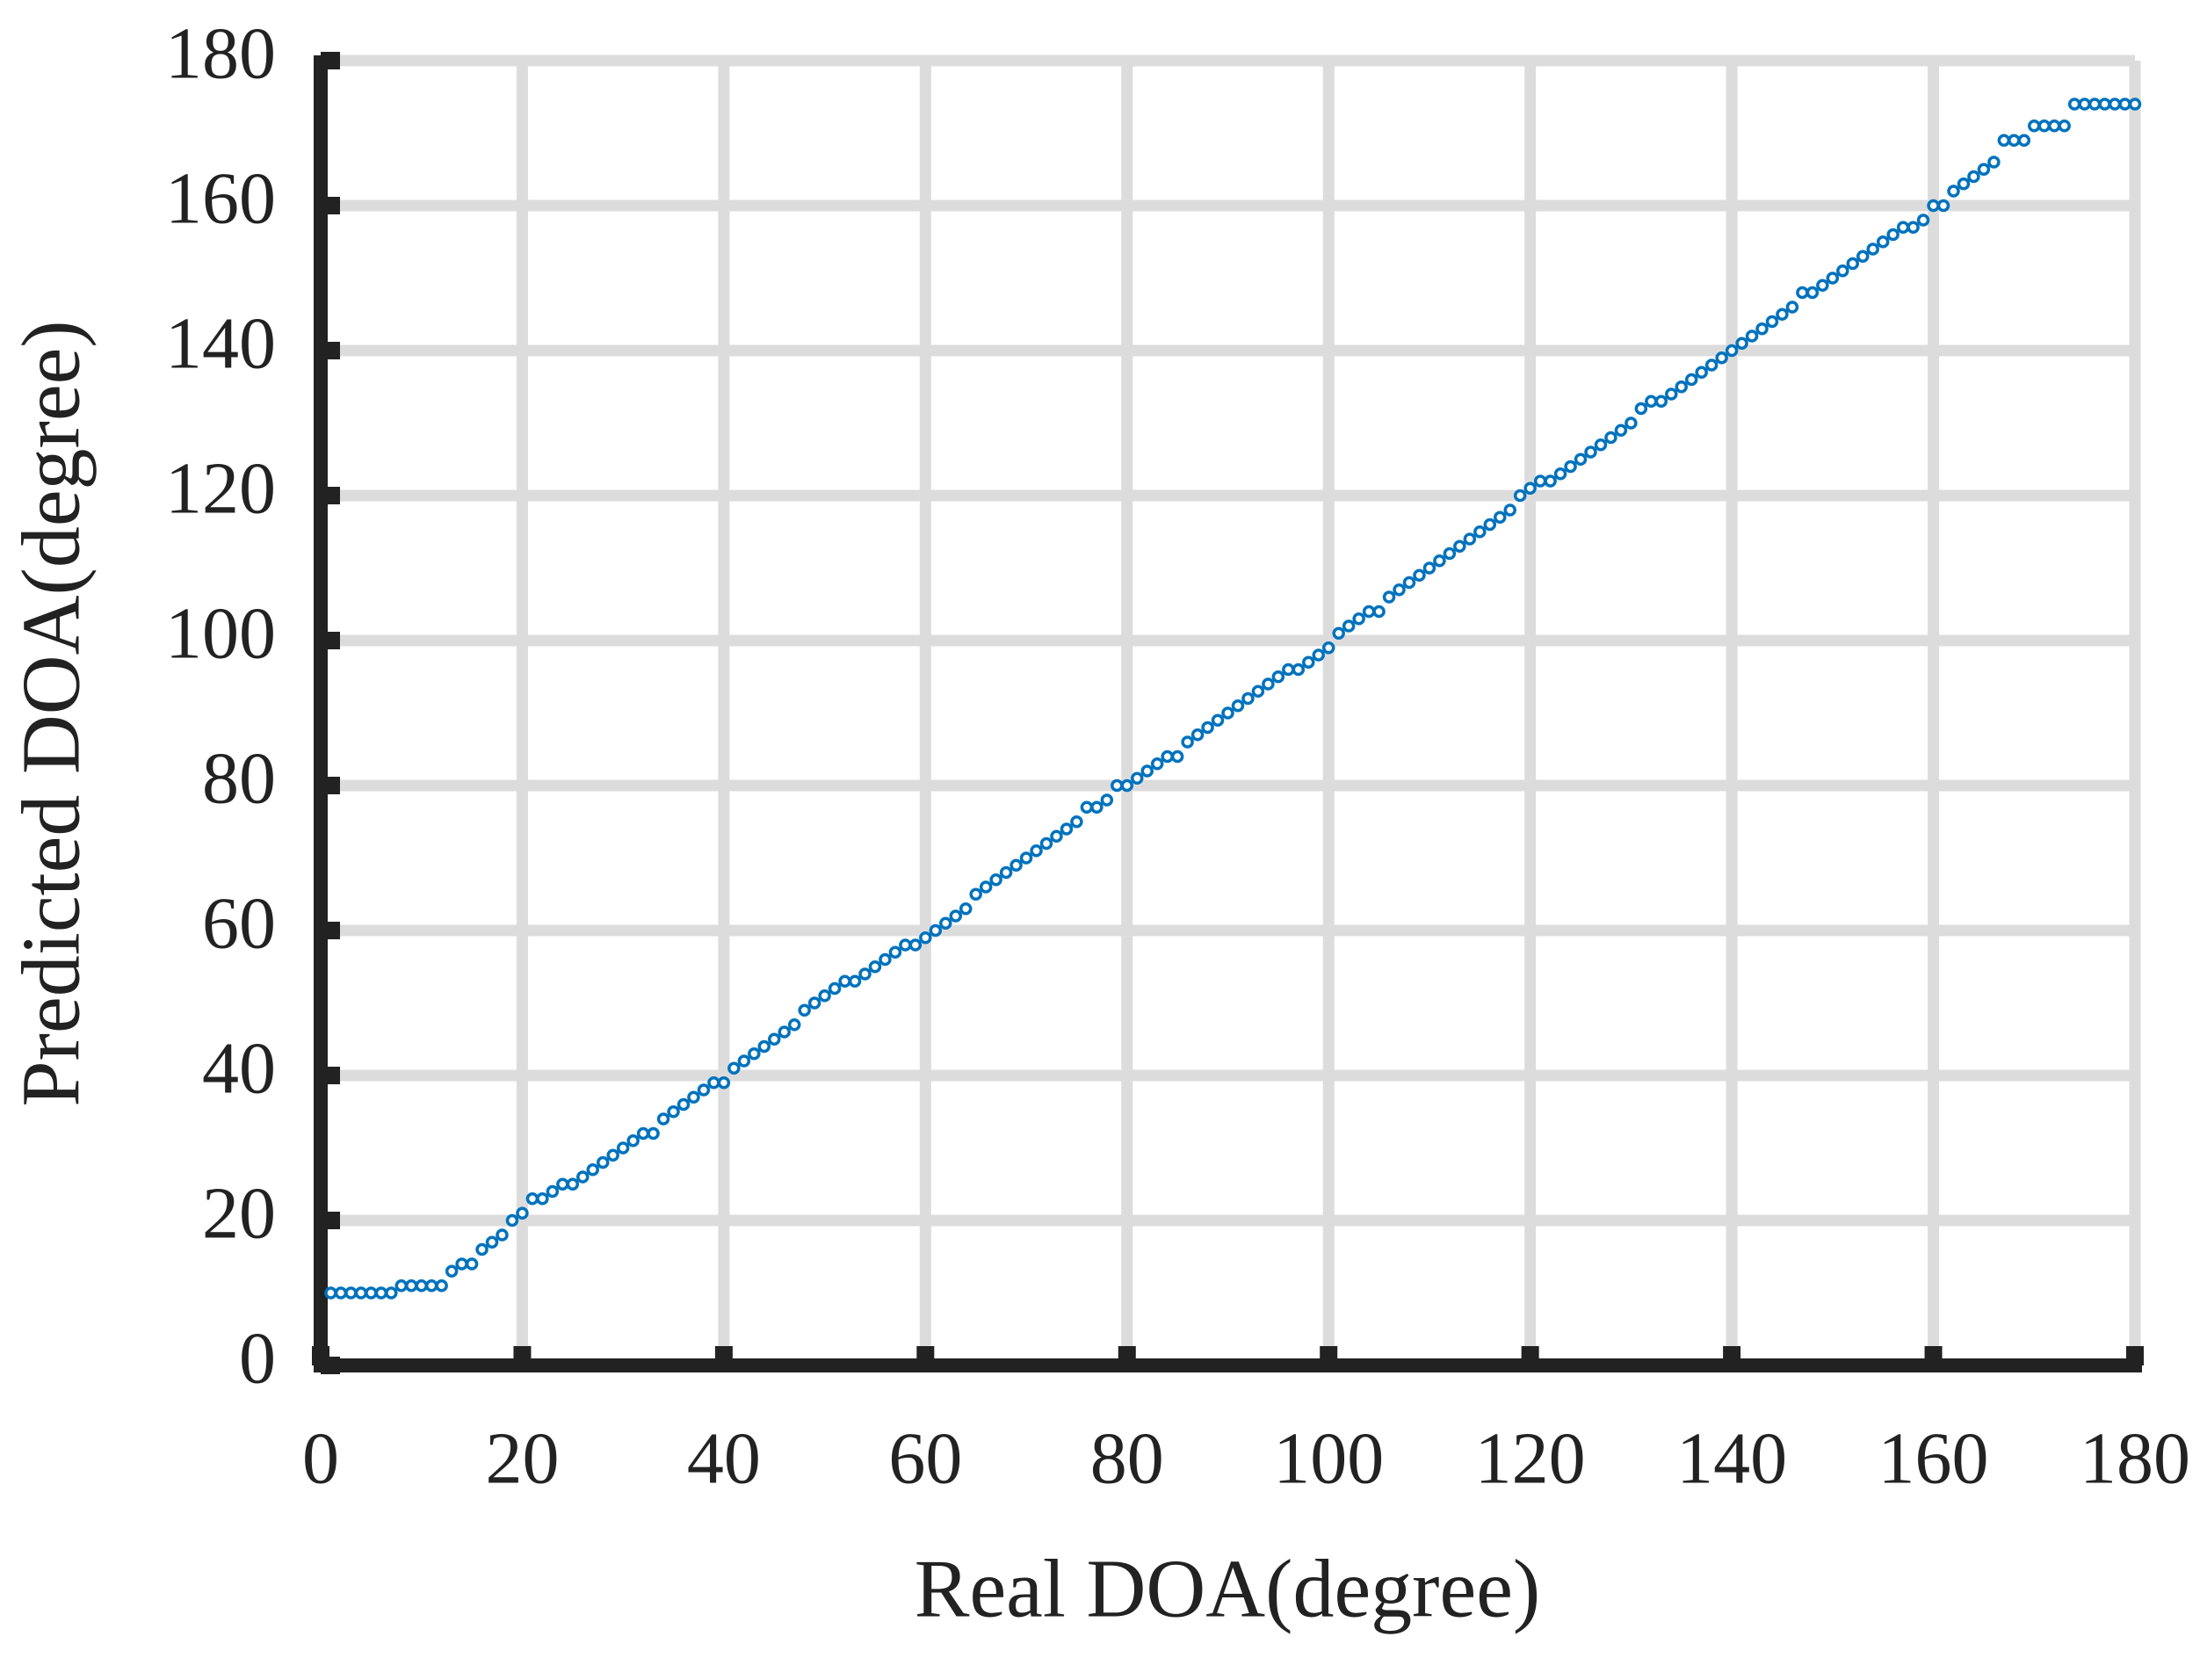 The width and height of the screenshot is (2207, 1680). What do you see at coordinates (1530, 1458) in the screenshot?
I see `x-tick-label: 120` at bounding box center [1530, 1458].